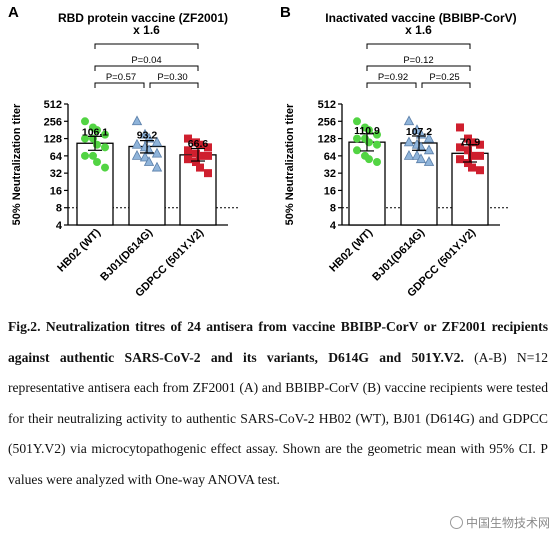 The height and width of the screenshot is (537, 556). I want to click on value-label: 107.2, so click(419, 132).